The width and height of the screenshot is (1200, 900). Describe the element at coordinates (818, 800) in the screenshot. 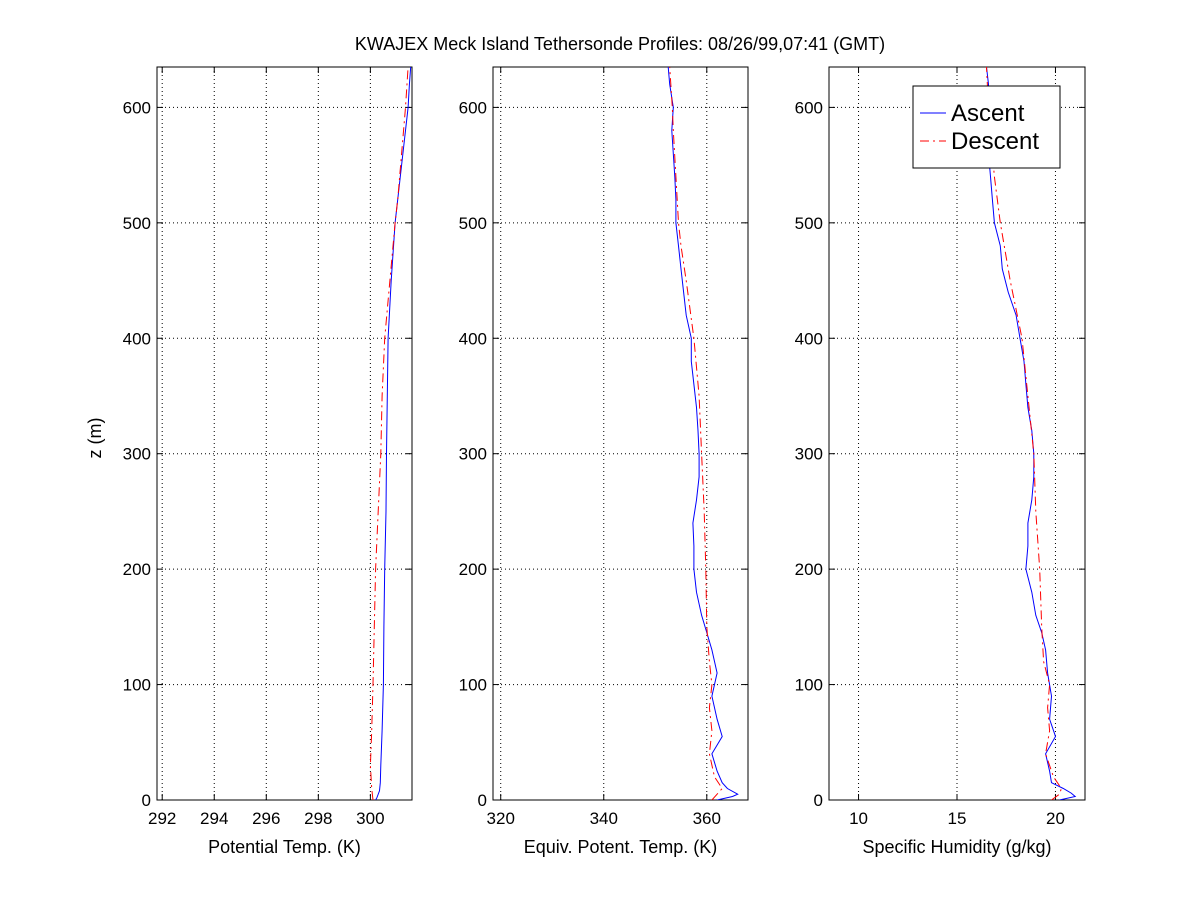

I see `specific-humidity-y-tick-label: 0` at that location.